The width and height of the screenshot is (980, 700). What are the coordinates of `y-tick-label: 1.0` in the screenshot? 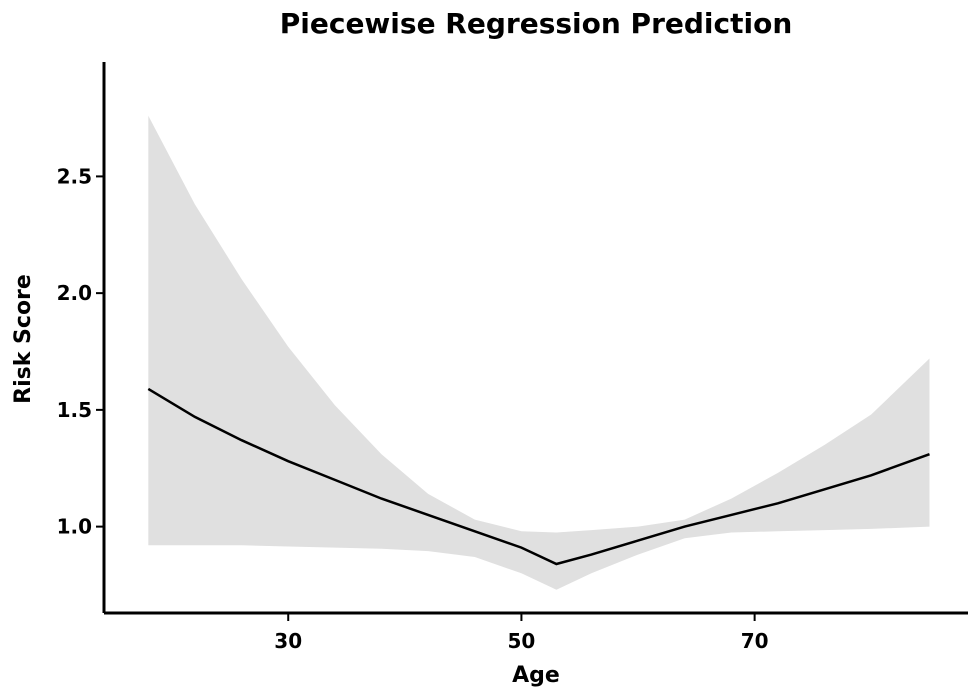 It's located at (74, 527).